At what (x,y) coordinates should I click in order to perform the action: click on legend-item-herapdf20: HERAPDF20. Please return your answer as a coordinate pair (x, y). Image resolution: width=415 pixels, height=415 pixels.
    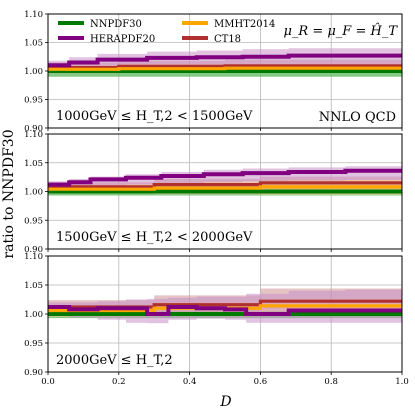
    Looking at the image, I should click on (106, 39).